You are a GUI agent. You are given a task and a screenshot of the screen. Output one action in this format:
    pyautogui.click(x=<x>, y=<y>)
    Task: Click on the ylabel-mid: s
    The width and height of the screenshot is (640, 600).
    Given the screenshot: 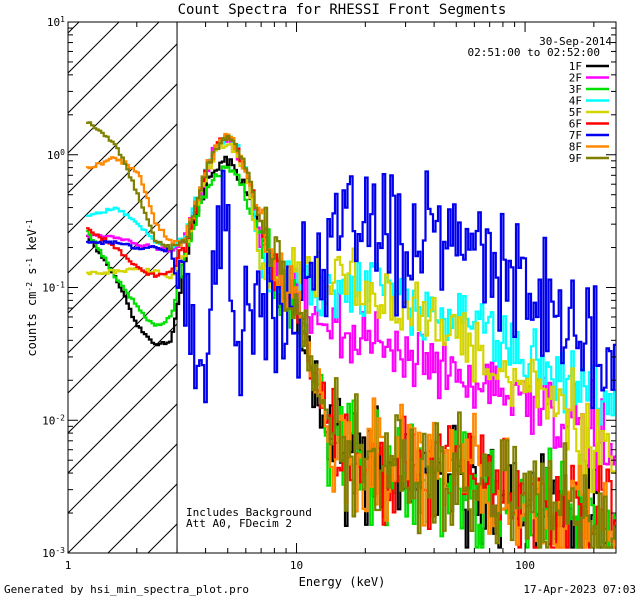 What is the action you would take?
    pyautogui.click(x=32, y=275)
    